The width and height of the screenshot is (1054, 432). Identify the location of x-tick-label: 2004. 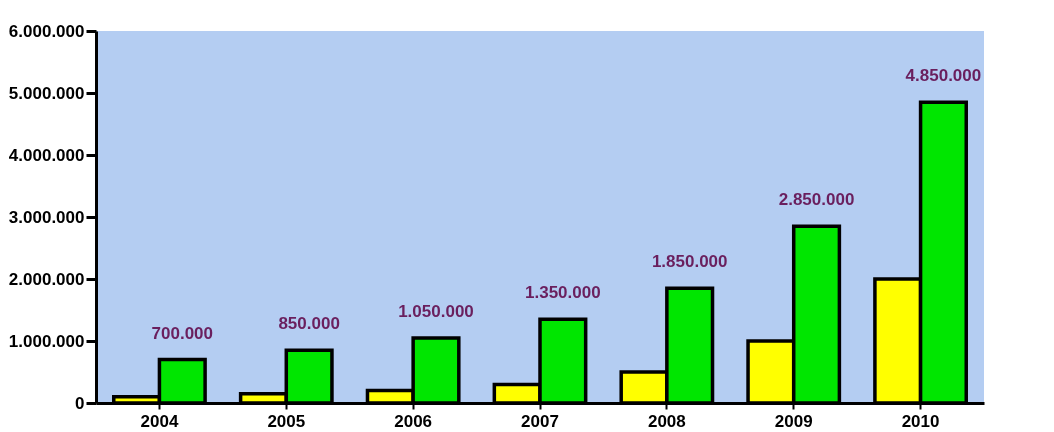
(159, 421).